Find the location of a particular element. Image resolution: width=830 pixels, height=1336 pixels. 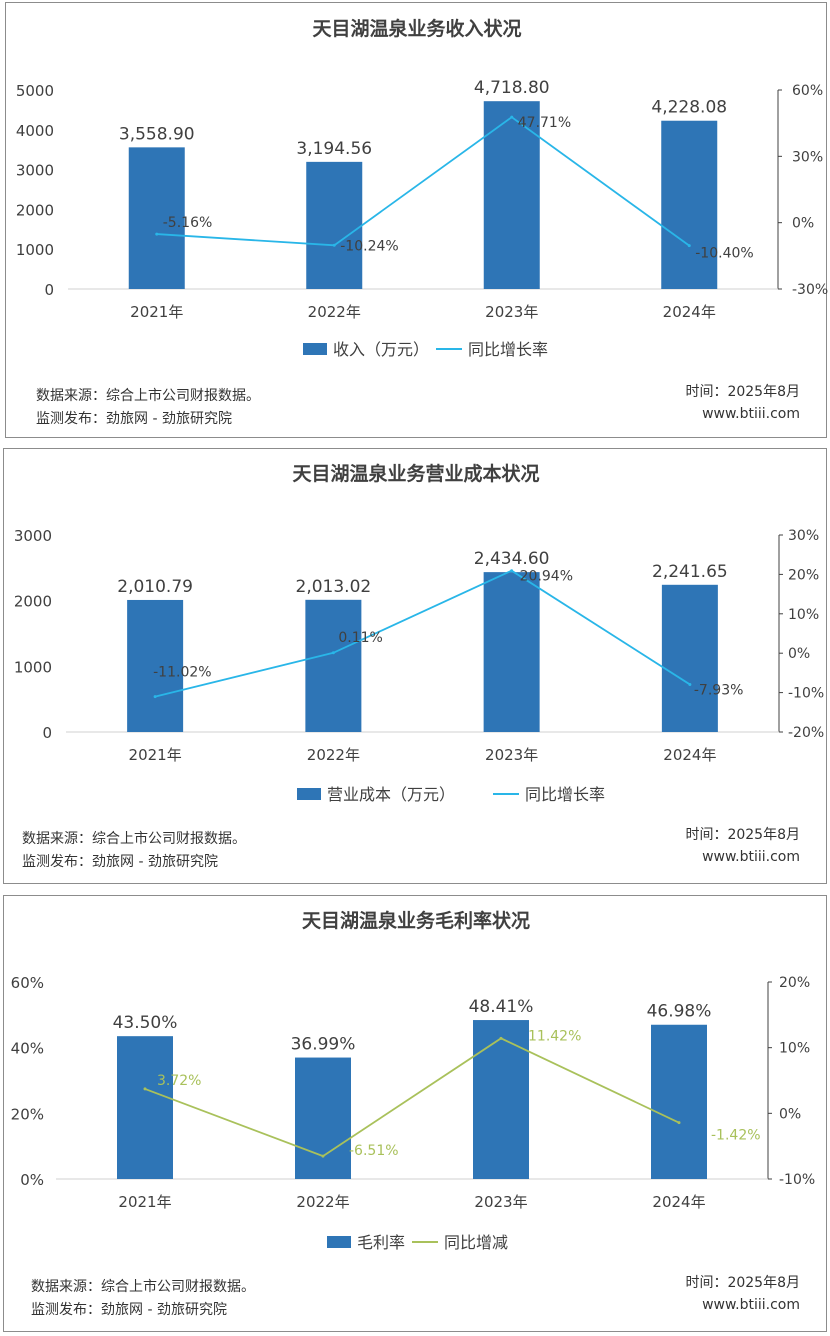

left-axis-tick-label: 4000 is located at coordinates (35, 131).